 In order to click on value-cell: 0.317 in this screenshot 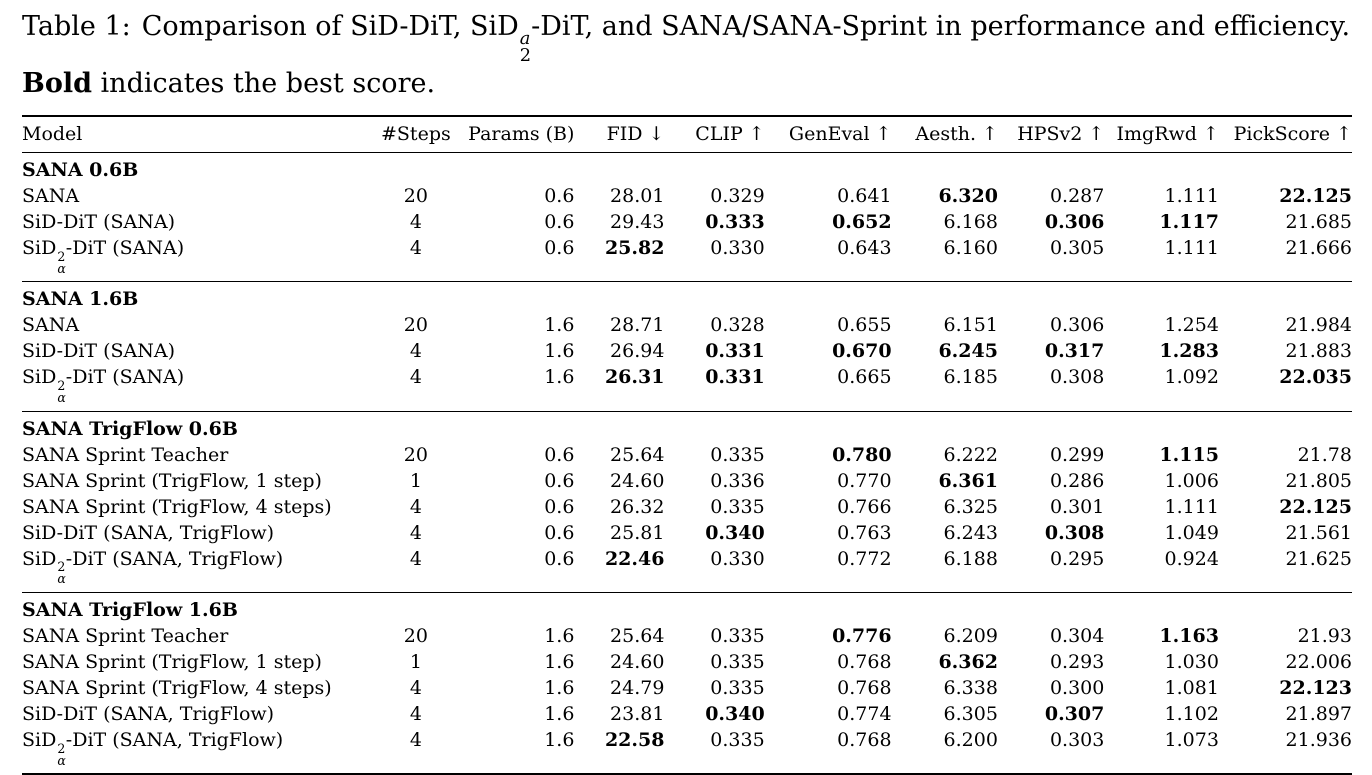, I will do `click(1074, 351)`.